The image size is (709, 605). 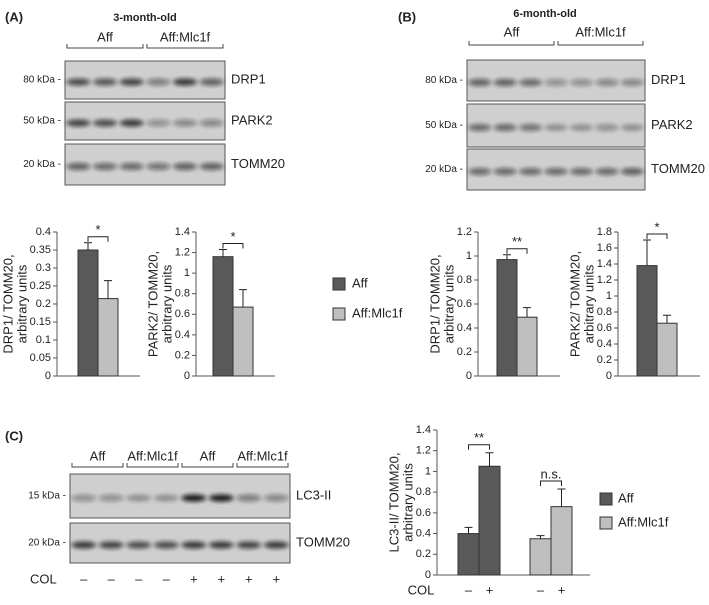 I want to click on legend-label: Aff, so click(x=360, y=282).